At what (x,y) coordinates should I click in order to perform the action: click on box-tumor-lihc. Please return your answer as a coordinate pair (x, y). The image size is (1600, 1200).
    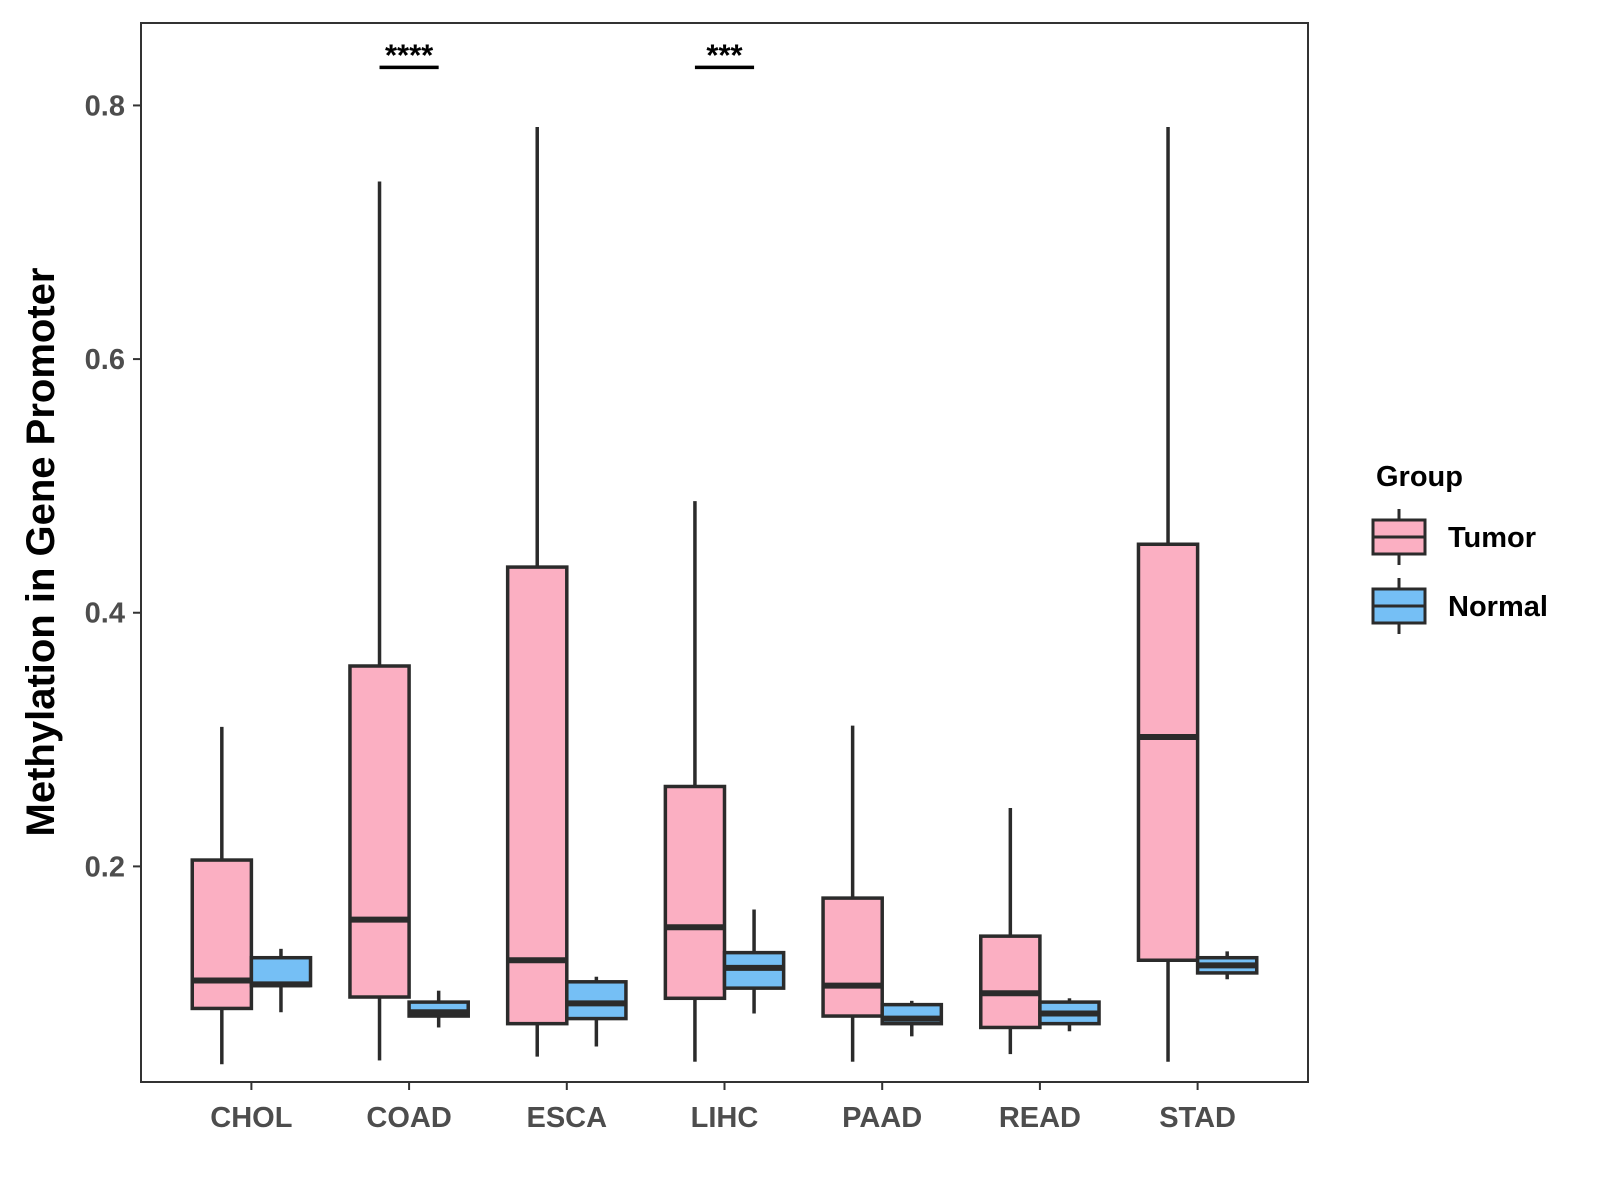
    Looking at the image, I should click on (695, 781).